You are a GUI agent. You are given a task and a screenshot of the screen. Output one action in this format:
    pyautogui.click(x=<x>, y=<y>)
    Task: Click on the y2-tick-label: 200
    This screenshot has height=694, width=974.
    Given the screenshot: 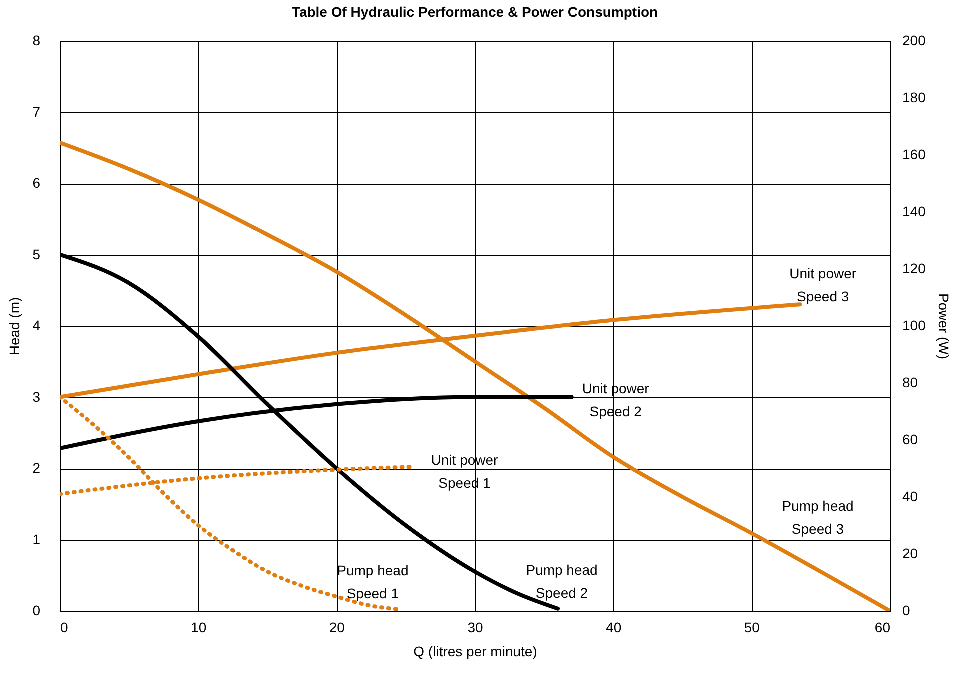 What is the action you would take?
    pyautogui.click(x=914, y=40)
    